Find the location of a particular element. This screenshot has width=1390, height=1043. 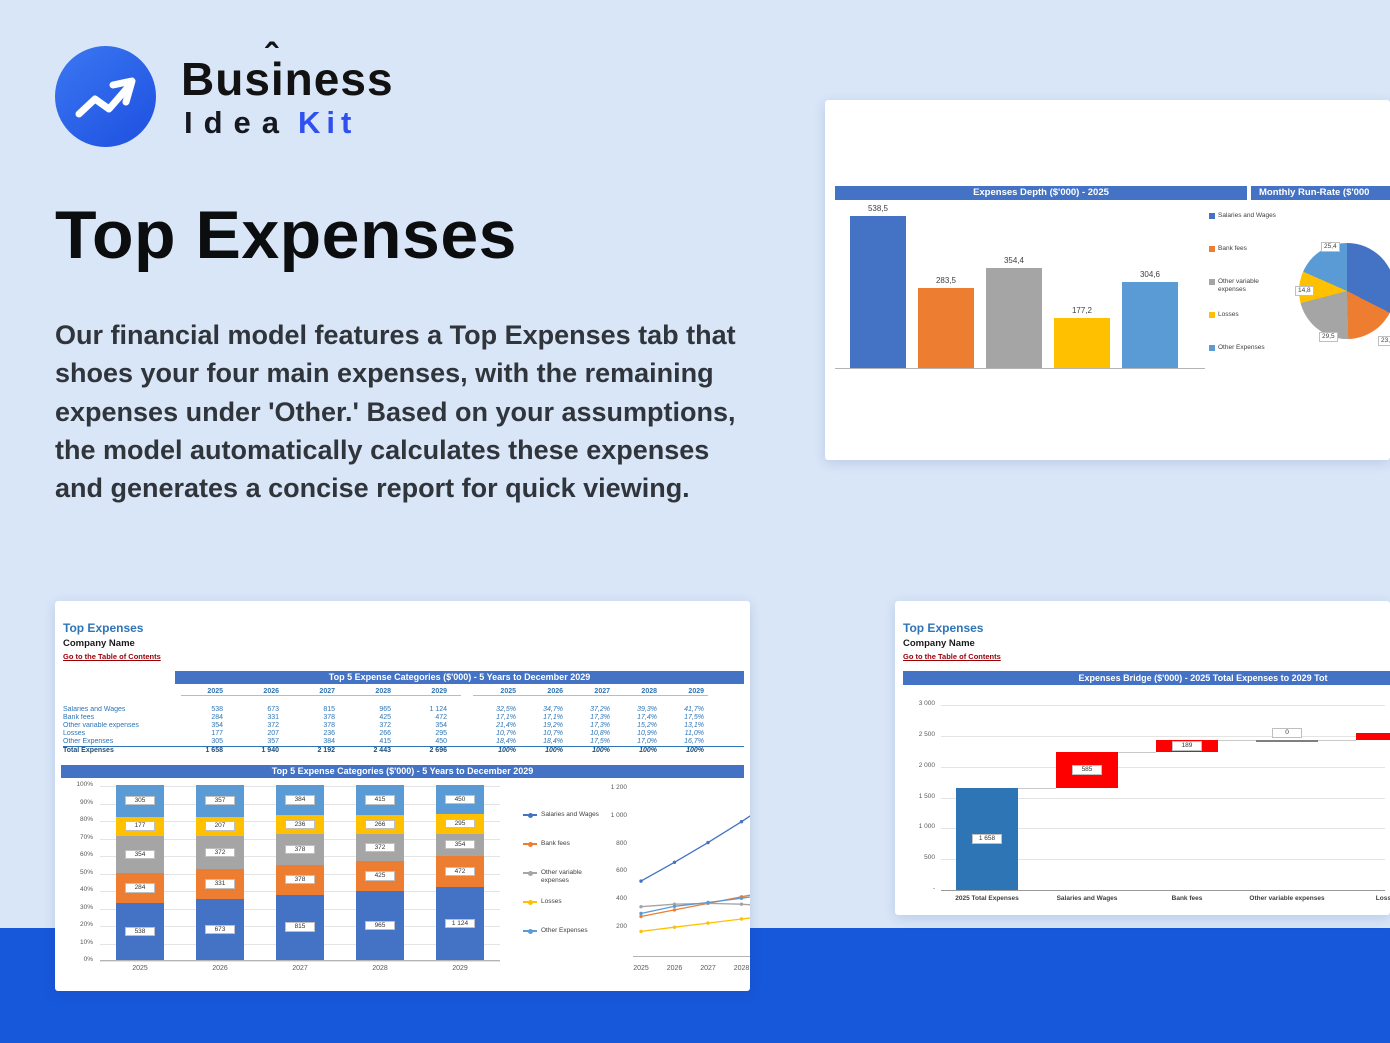

value-cell: 2 192 is located at coordinates (326, 751).